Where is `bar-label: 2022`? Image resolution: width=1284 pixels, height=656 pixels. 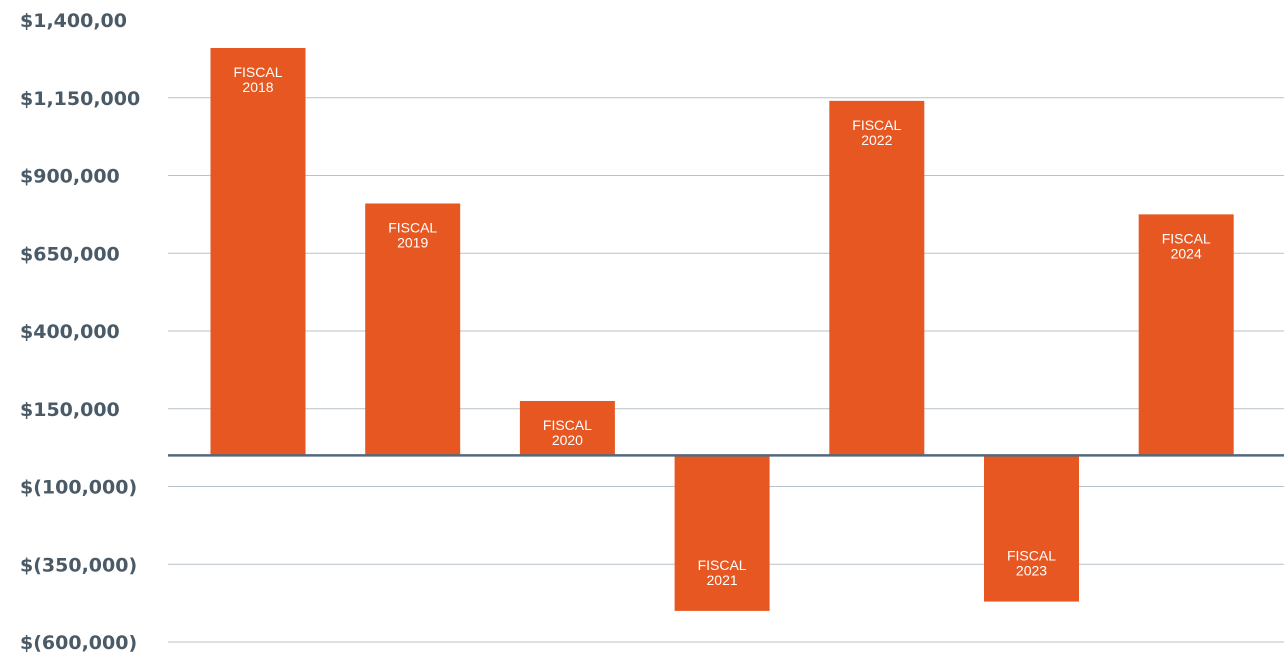
bar-label: 2022 is located at coordinates (876, 140).